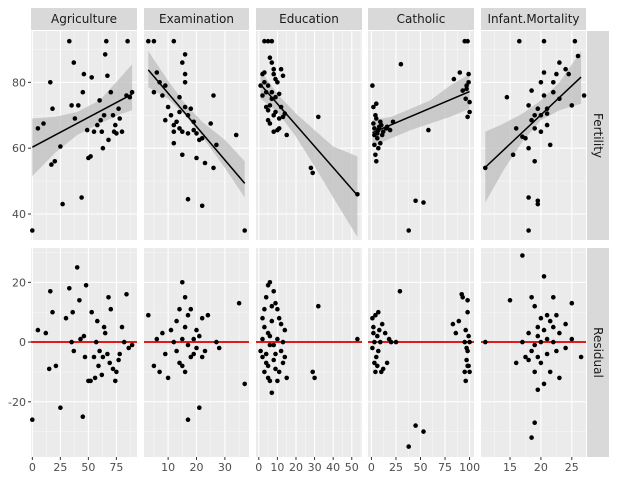 This screenshot has height=483, width=618. Describe the element at coordinates (572, 467) in the screenshot. I see `x-tick-label: 25` at that location.